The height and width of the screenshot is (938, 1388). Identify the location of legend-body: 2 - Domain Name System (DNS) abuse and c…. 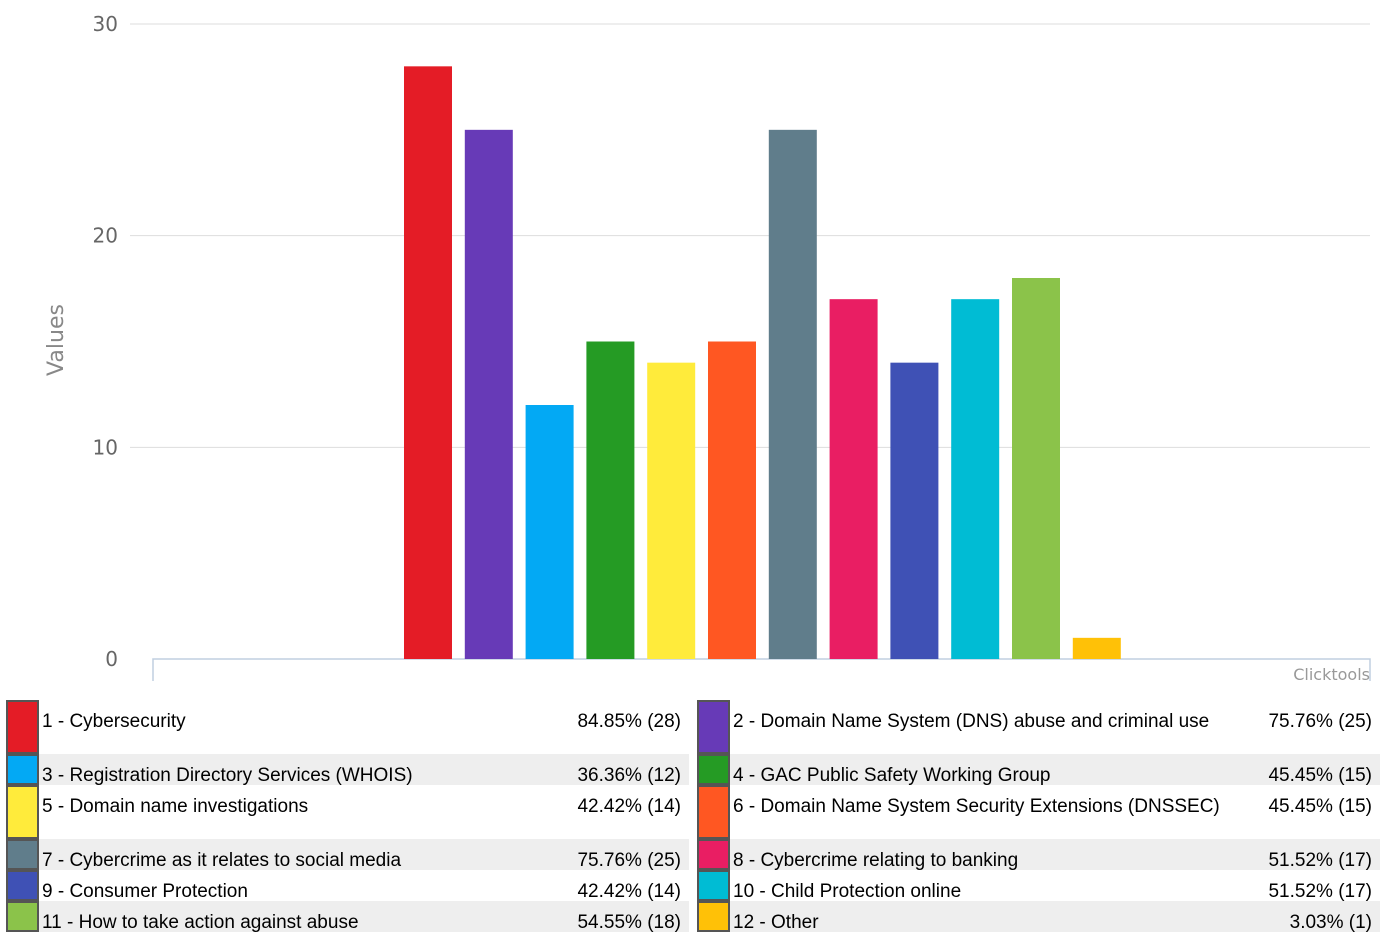
(1055, 727).